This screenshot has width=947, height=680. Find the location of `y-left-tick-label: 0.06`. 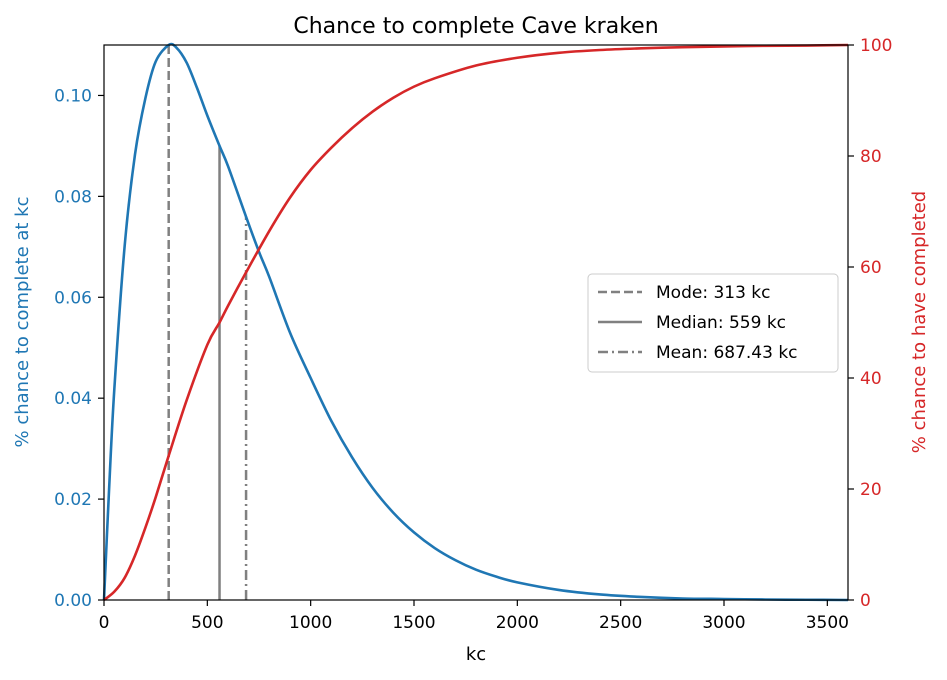

y-left-tick-label: 0.06 is located at coordinates (73, 298).